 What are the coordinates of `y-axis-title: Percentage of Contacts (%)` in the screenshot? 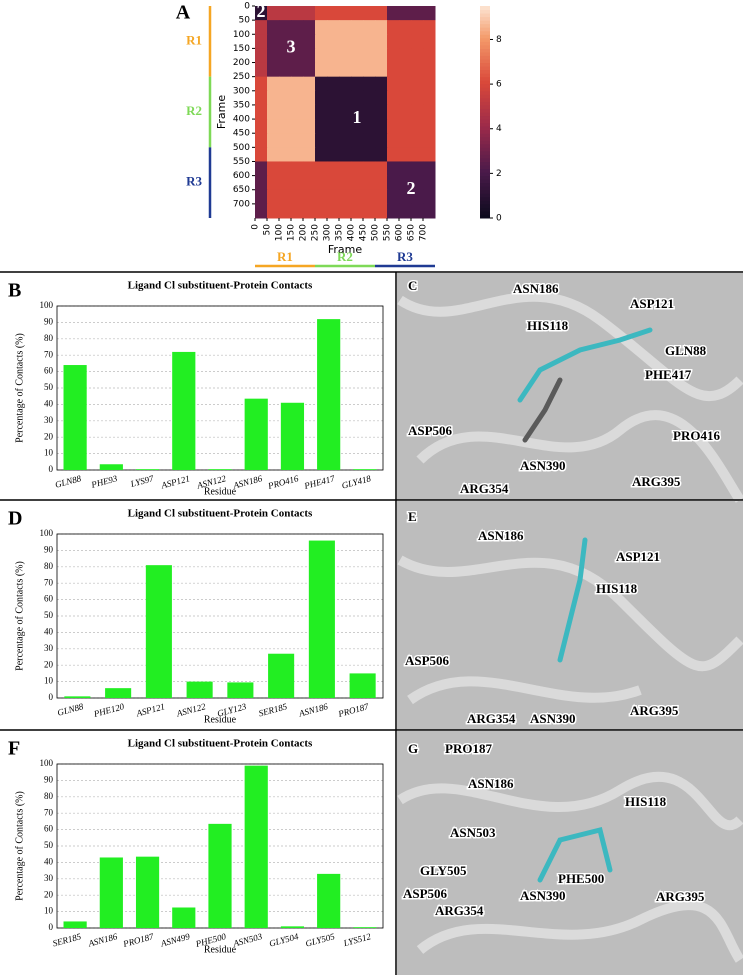 It's located at (19, 616).